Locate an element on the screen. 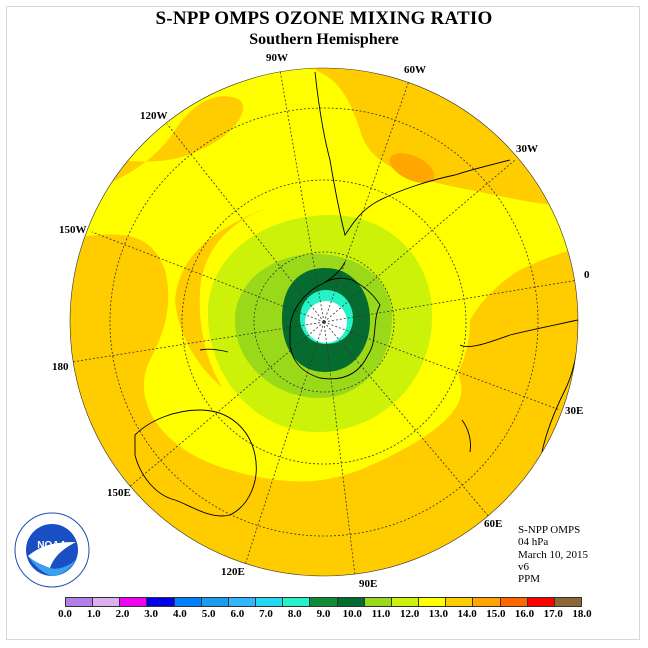  lon-label-120e: 120E is located at coordinates (233, 572).